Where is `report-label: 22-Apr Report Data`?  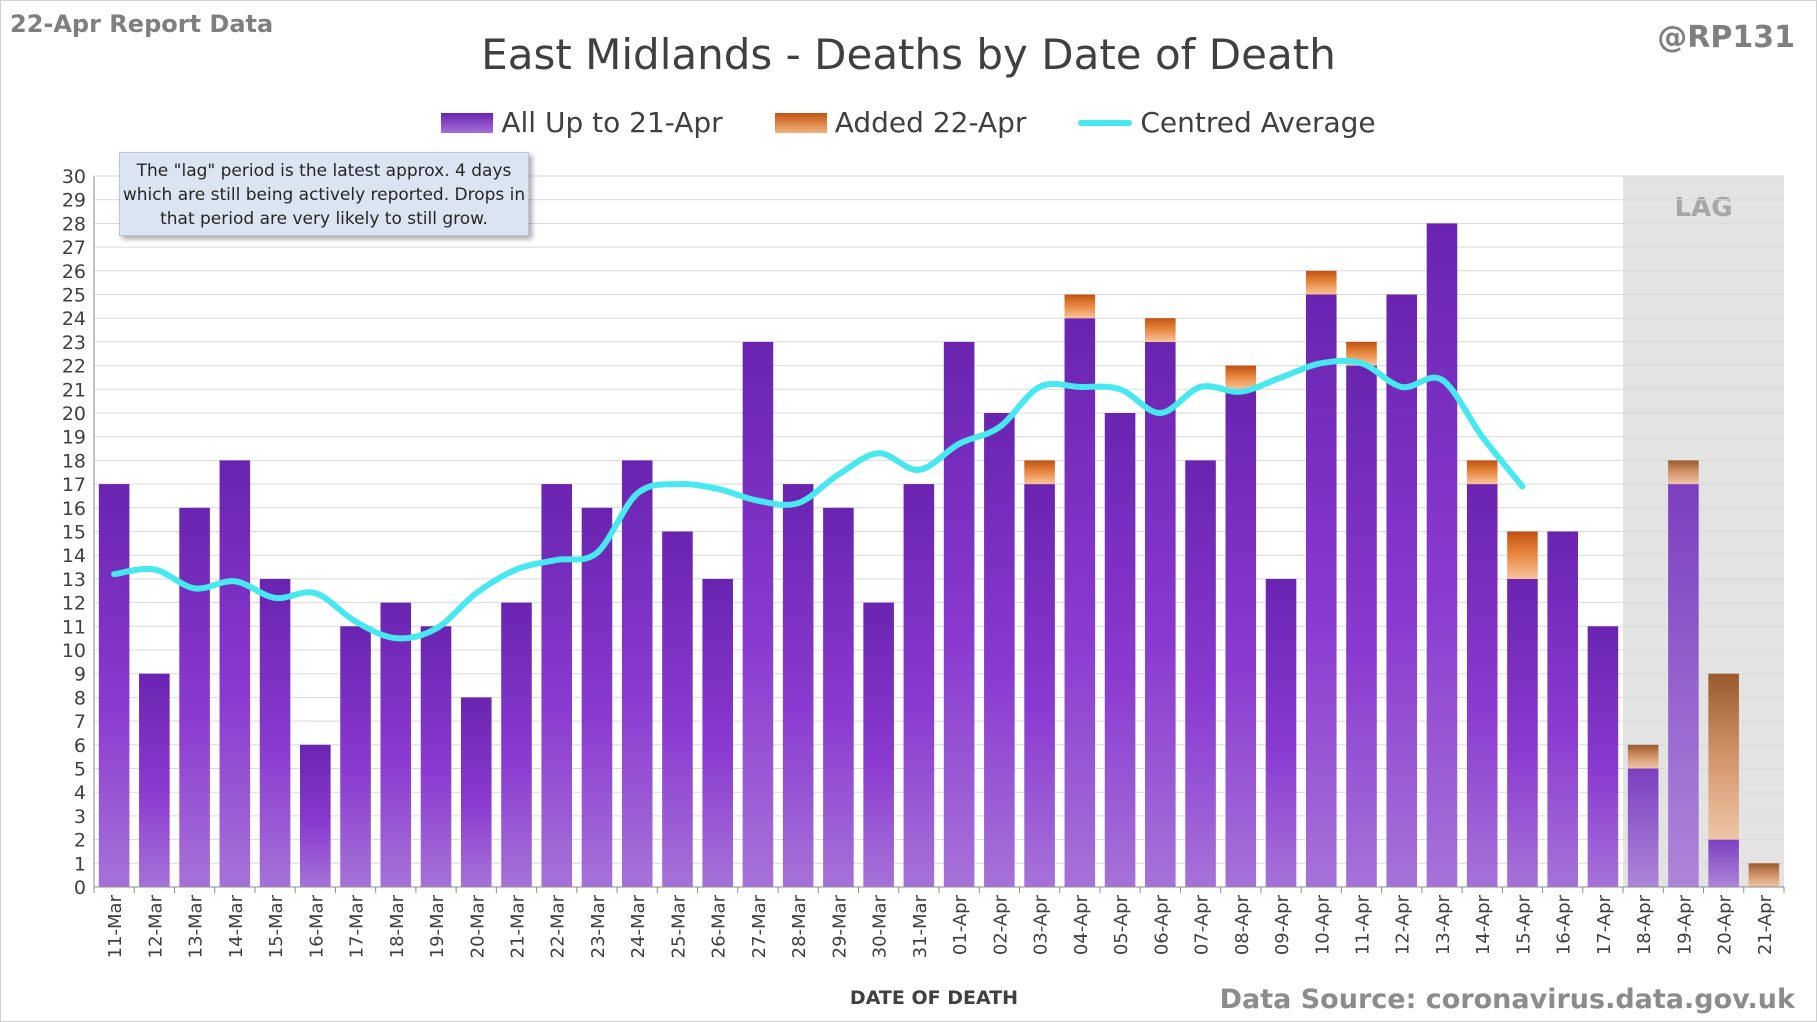 report-label: 22-Apr Report Data is located at coordinates (142, 24).